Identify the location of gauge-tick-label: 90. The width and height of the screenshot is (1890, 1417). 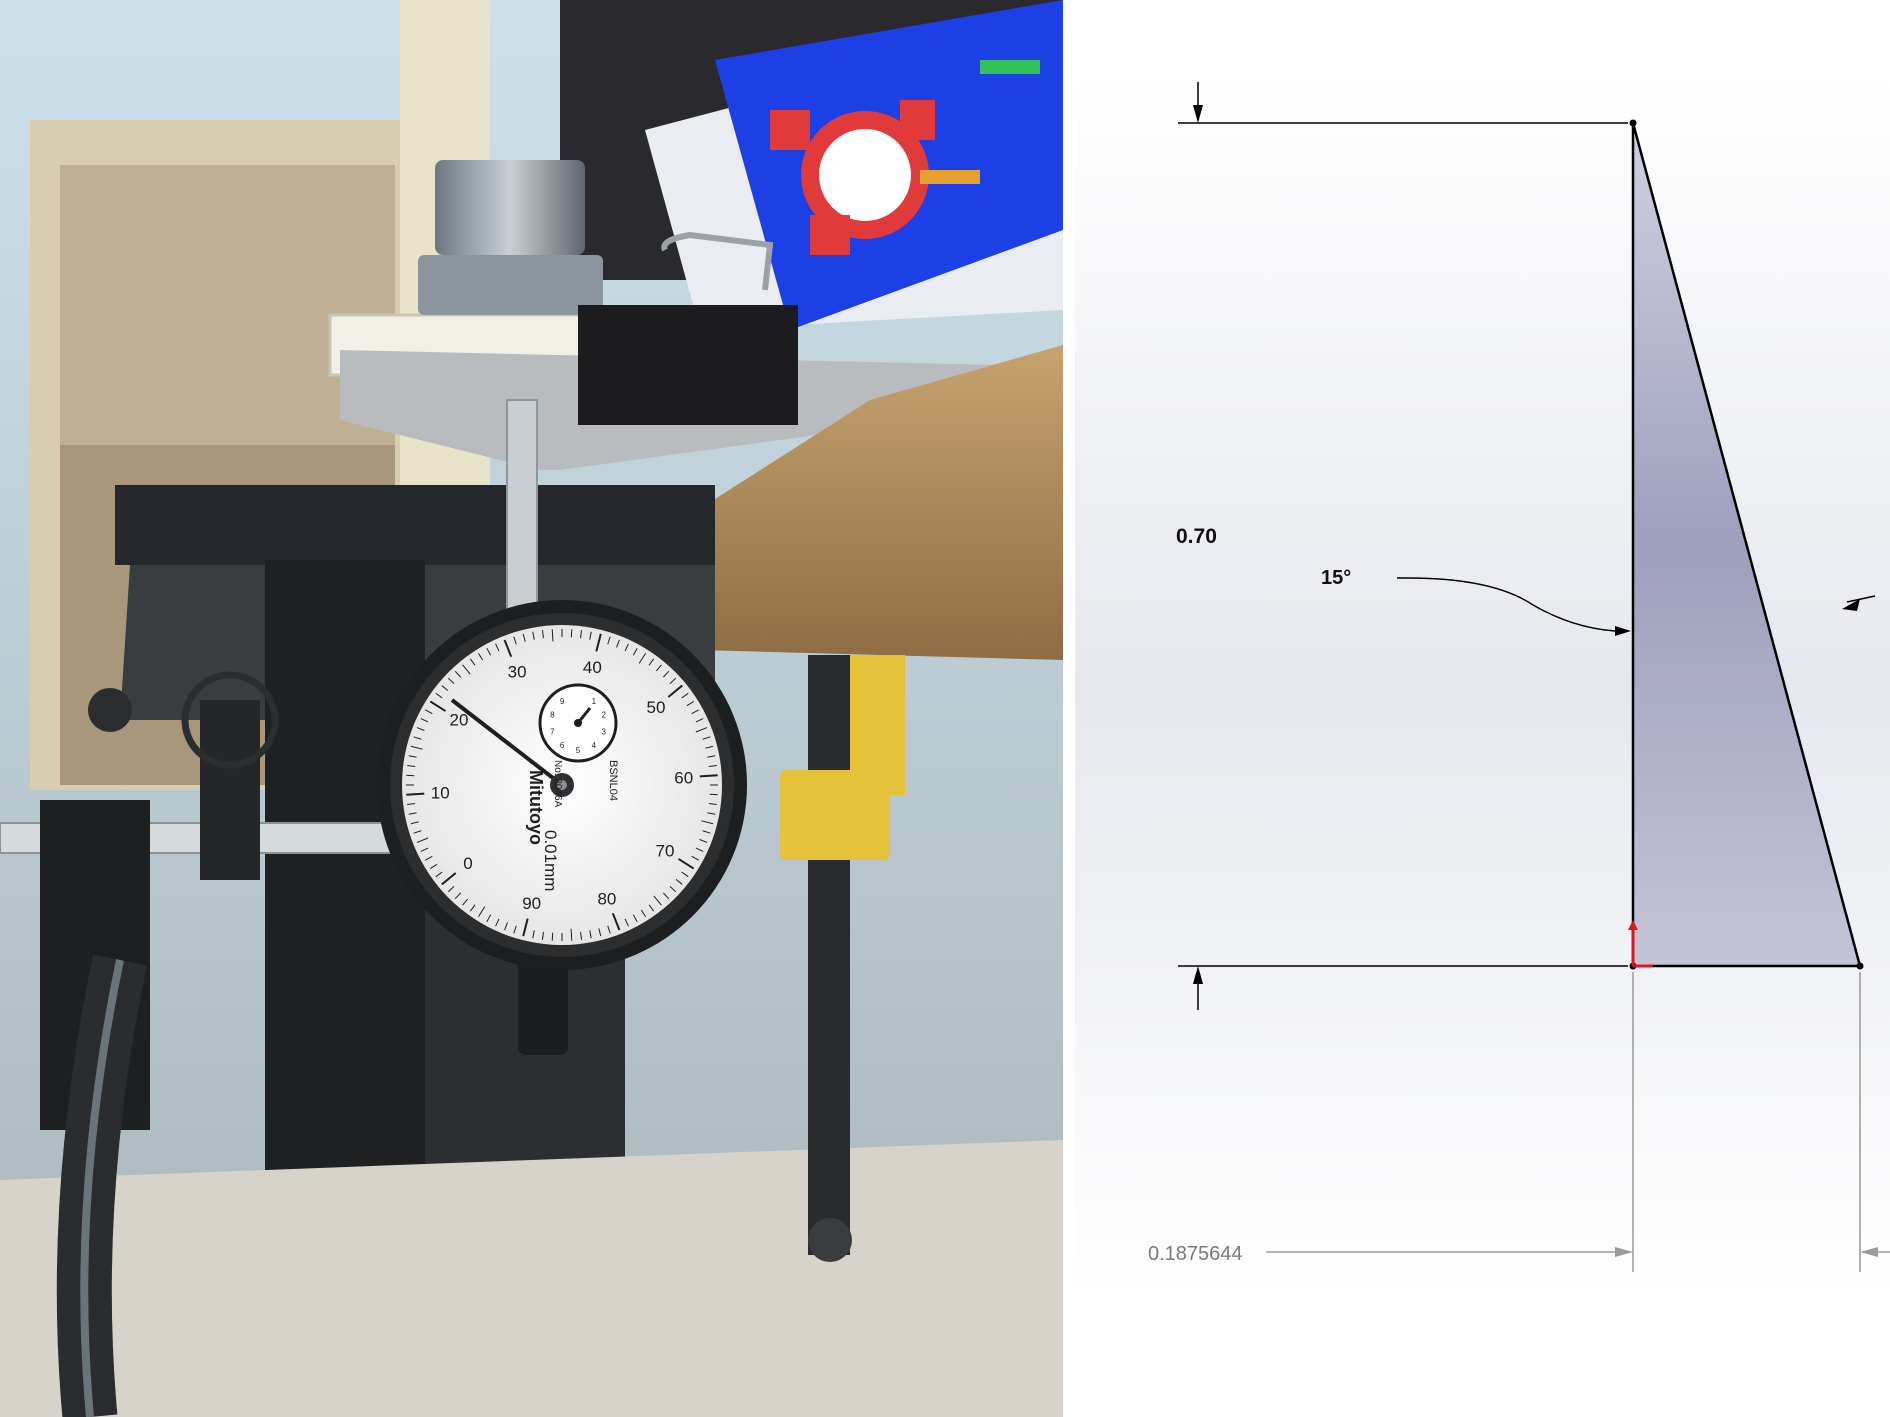
(531, 903).